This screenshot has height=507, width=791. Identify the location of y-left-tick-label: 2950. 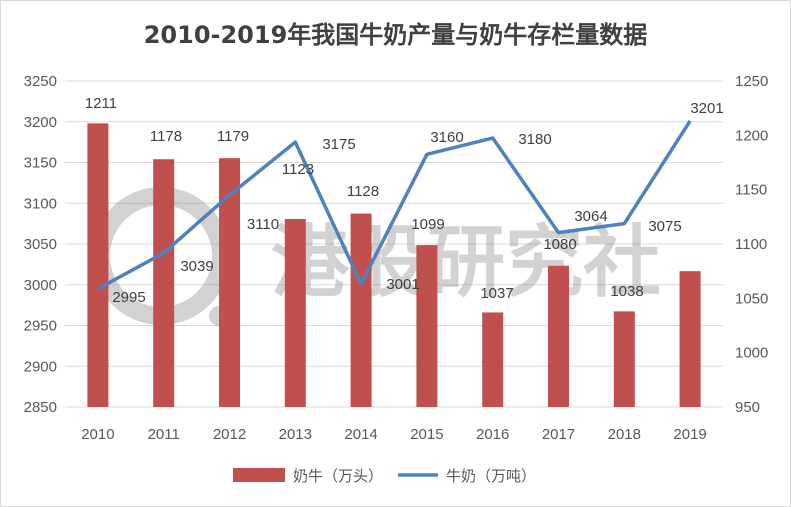
(40, 326).